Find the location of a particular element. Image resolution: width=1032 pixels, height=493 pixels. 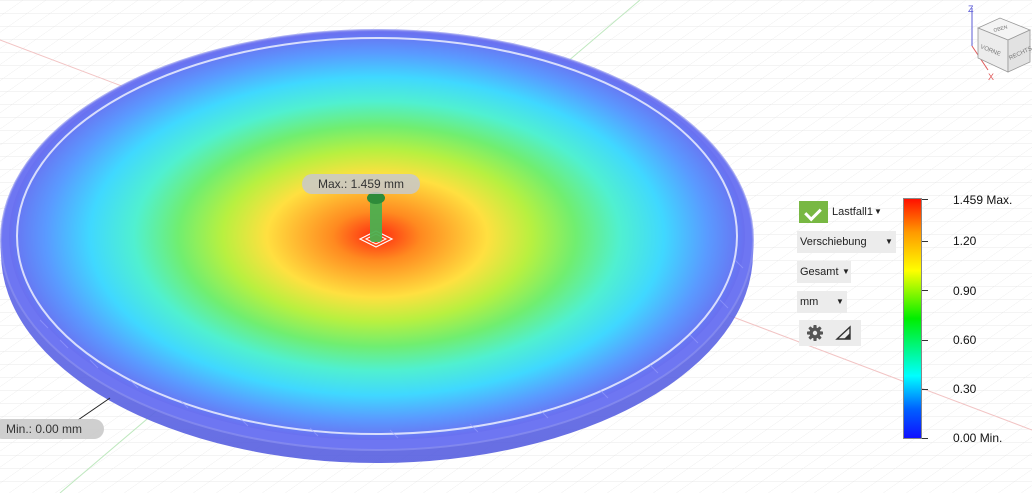

legend-tick-label: 0.60 is located at coordinates (965, 340).